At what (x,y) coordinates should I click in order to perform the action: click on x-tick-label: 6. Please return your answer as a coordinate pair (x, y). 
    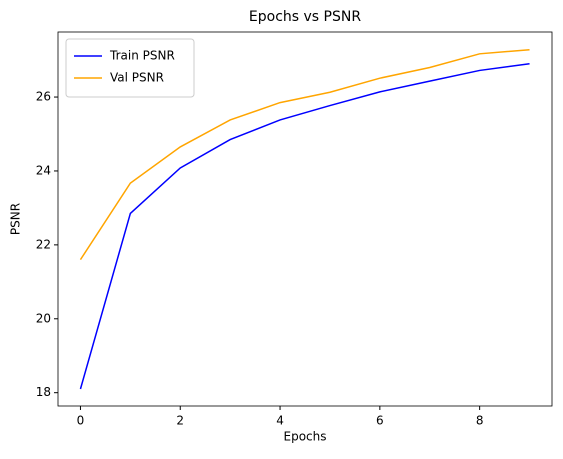
    Looking at the image, I should click on (380, 421).